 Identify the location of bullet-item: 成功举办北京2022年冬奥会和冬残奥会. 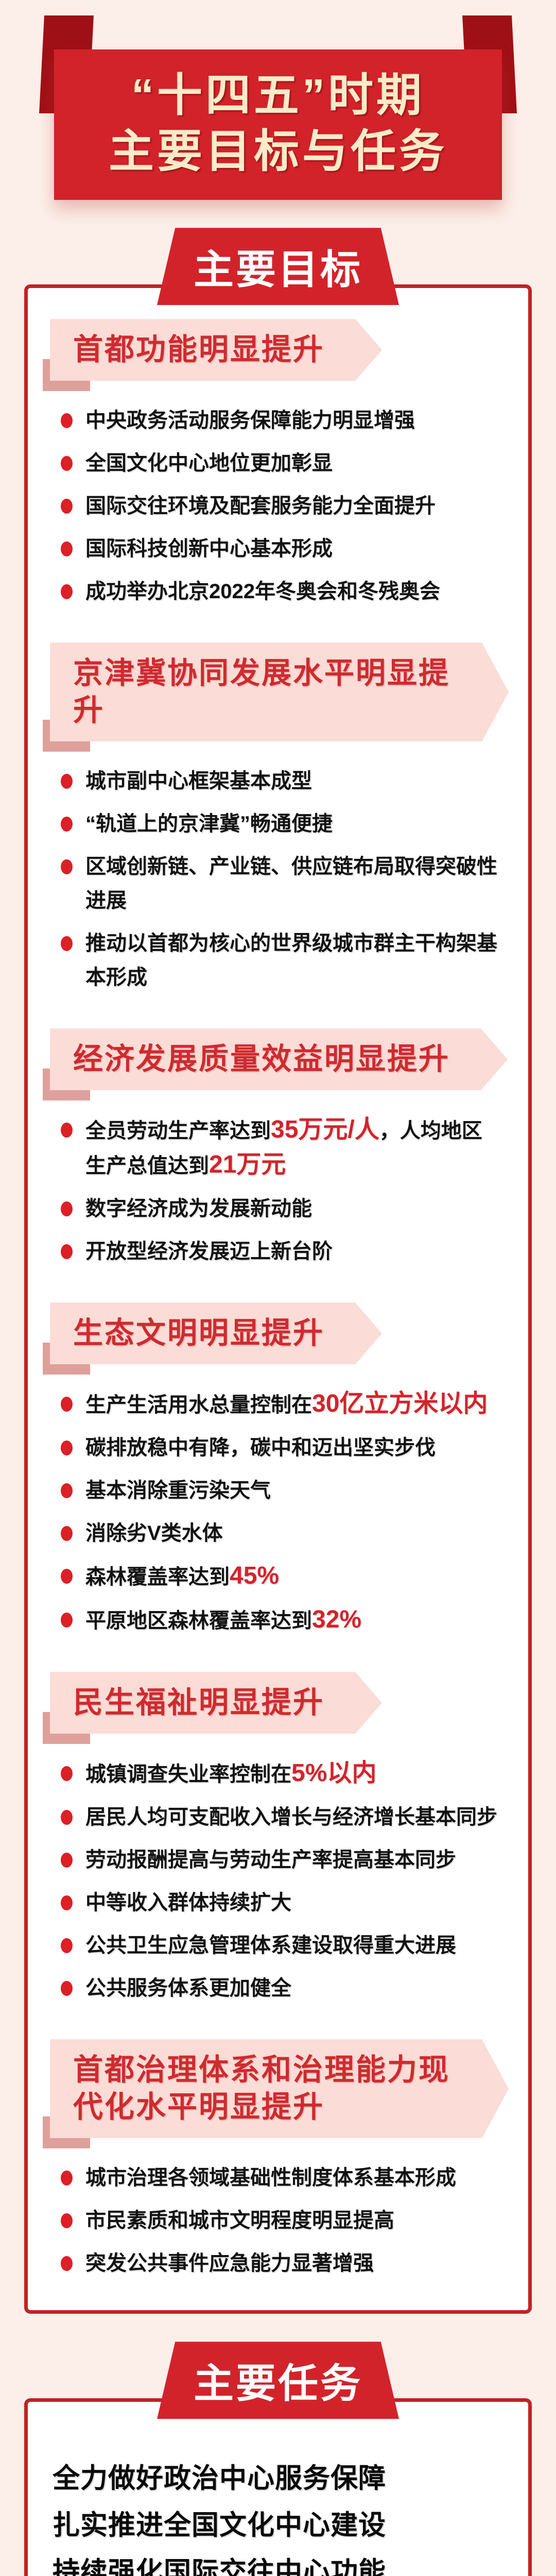
(279, 591).